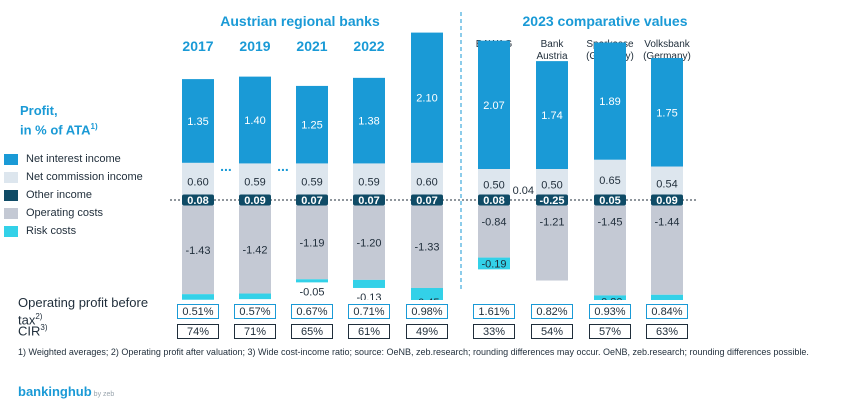  What do you see at coordinates (59, 195) in the screenshot?
I see `legend-label-other-income: Other income` at bounding box center [59, 195].